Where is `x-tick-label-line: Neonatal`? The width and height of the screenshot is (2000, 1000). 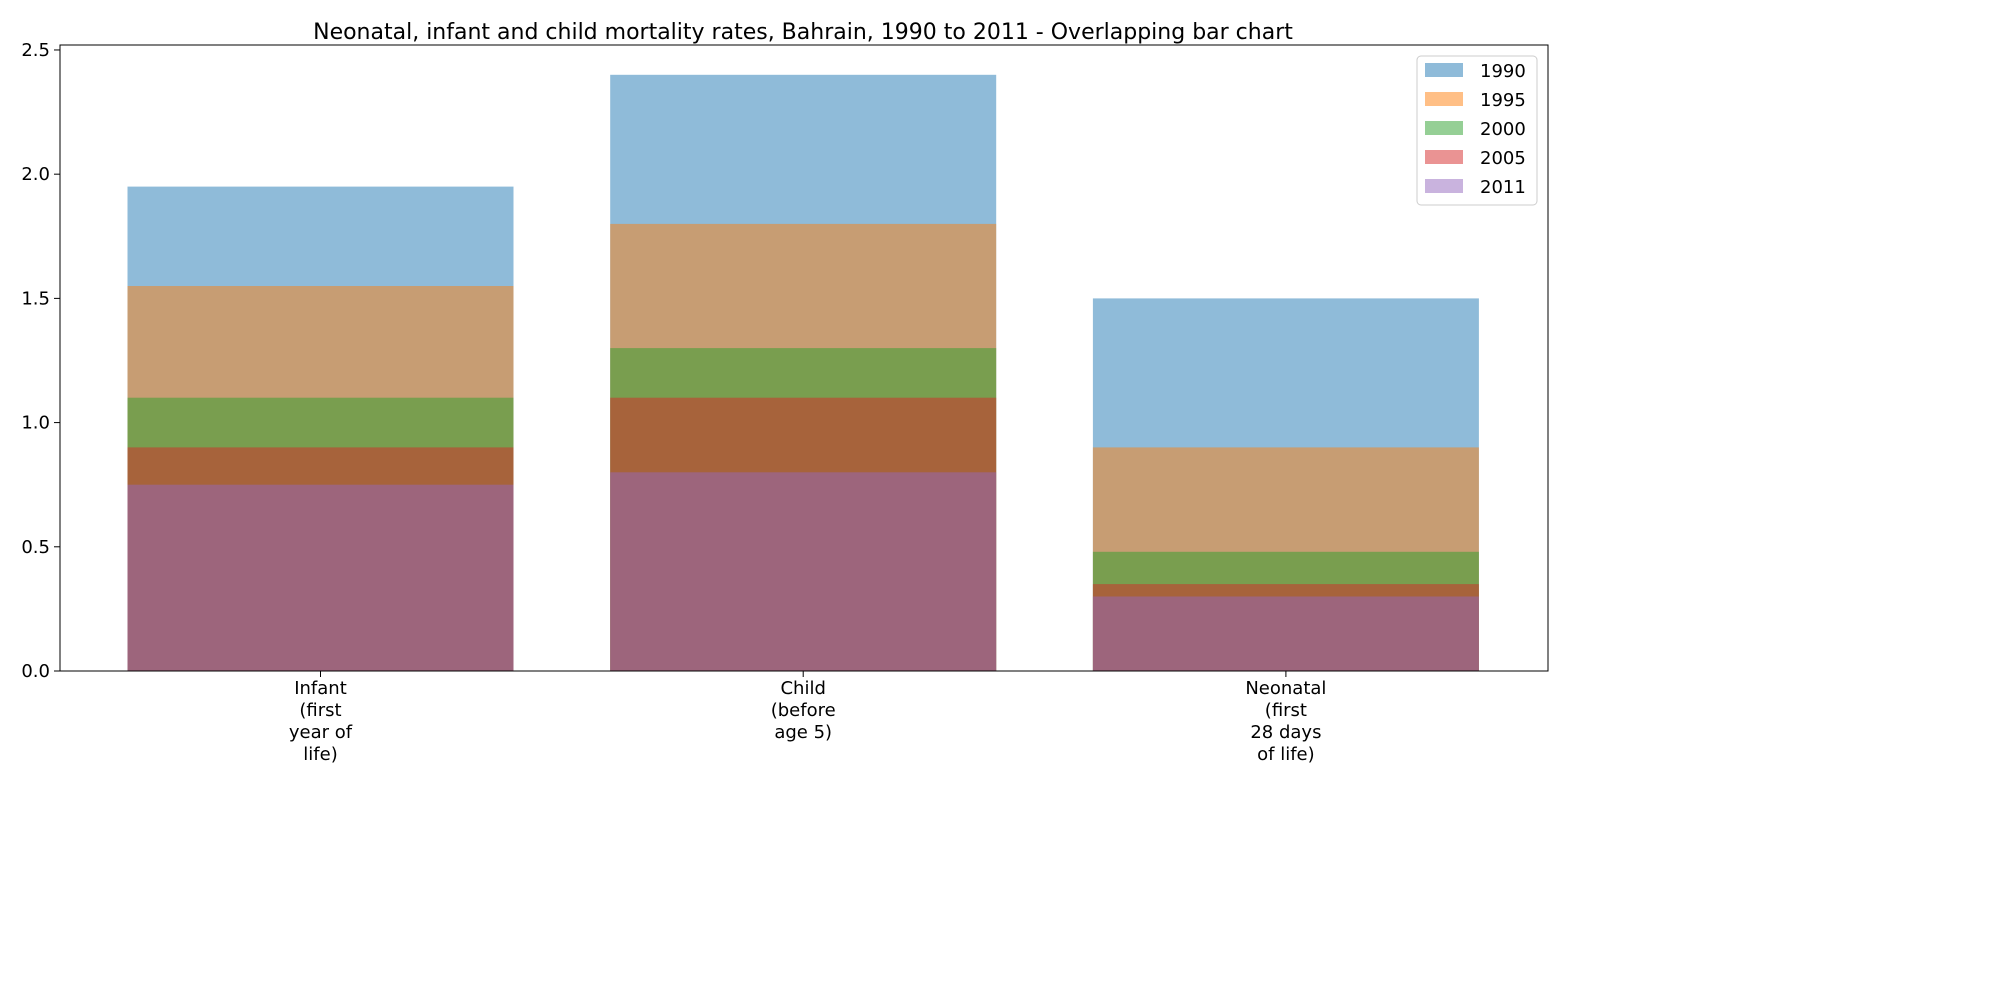
x-tick-label-line: Neonatal is located at coordinates (1285, 688).